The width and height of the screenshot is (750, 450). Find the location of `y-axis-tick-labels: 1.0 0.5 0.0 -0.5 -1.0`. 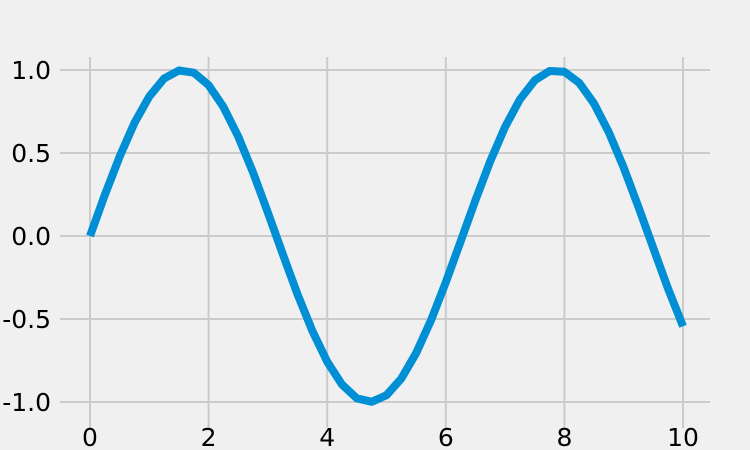

y-axis-tick-labels: 1.0 0.5 0.0 -0.5 -1.0 is located at coordinates (26, 236).